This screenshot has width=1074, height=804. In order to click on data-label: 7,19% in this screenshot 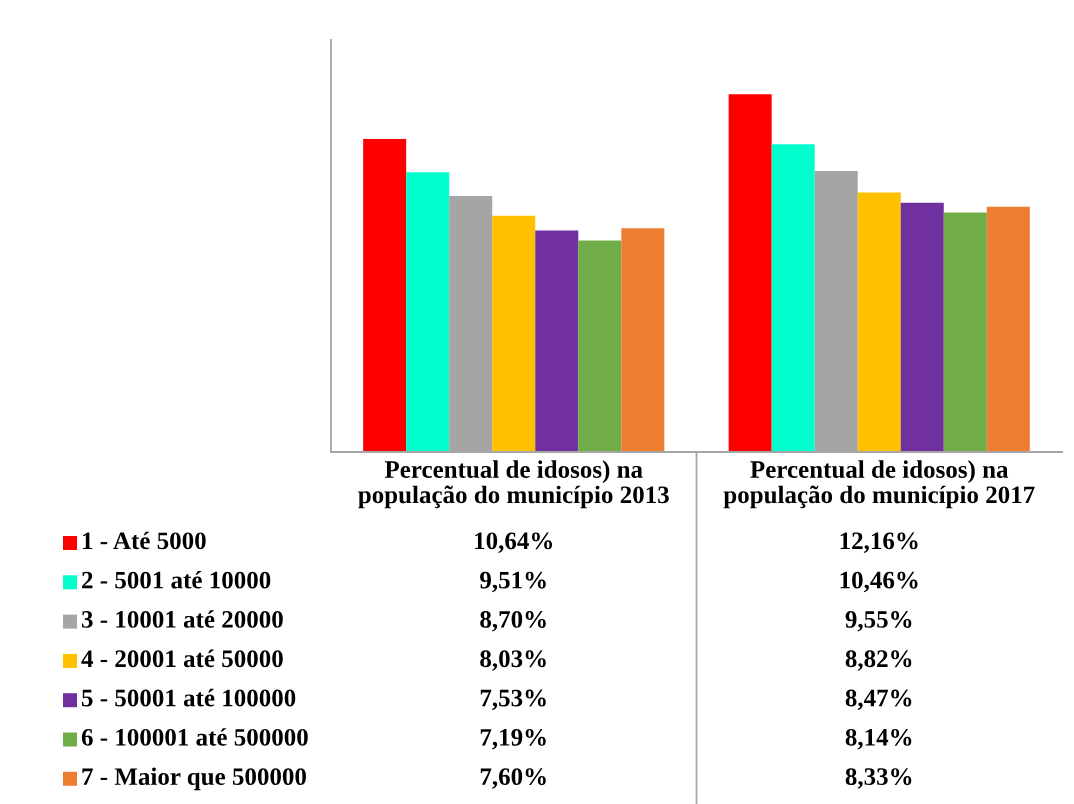, I will do `click(513, 739)`.